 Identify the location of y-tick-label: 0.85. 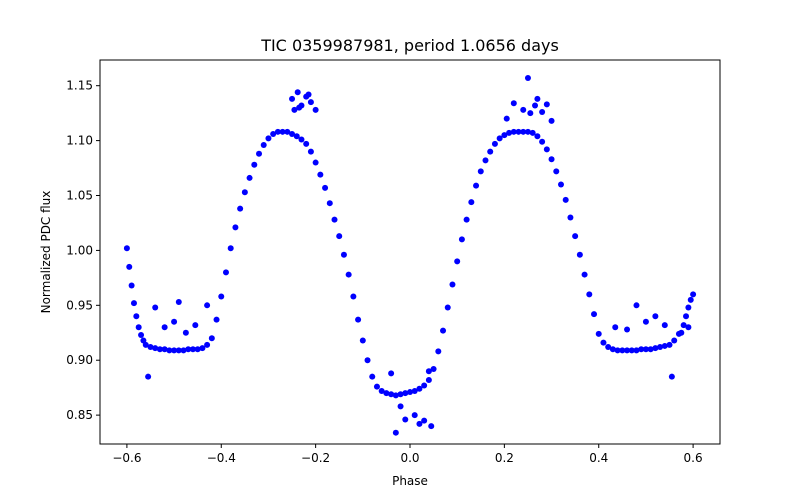
(79, 415).